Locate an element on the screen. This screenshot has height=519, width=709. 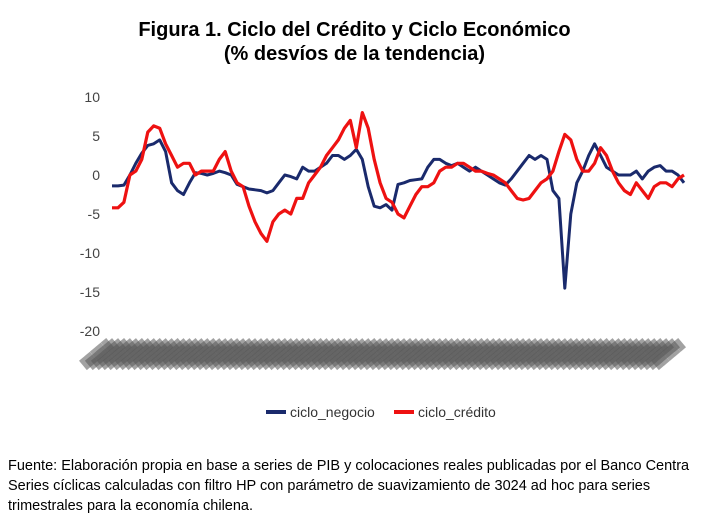
legend-label: ciclo_crédito is located at coordinates (457, 412).